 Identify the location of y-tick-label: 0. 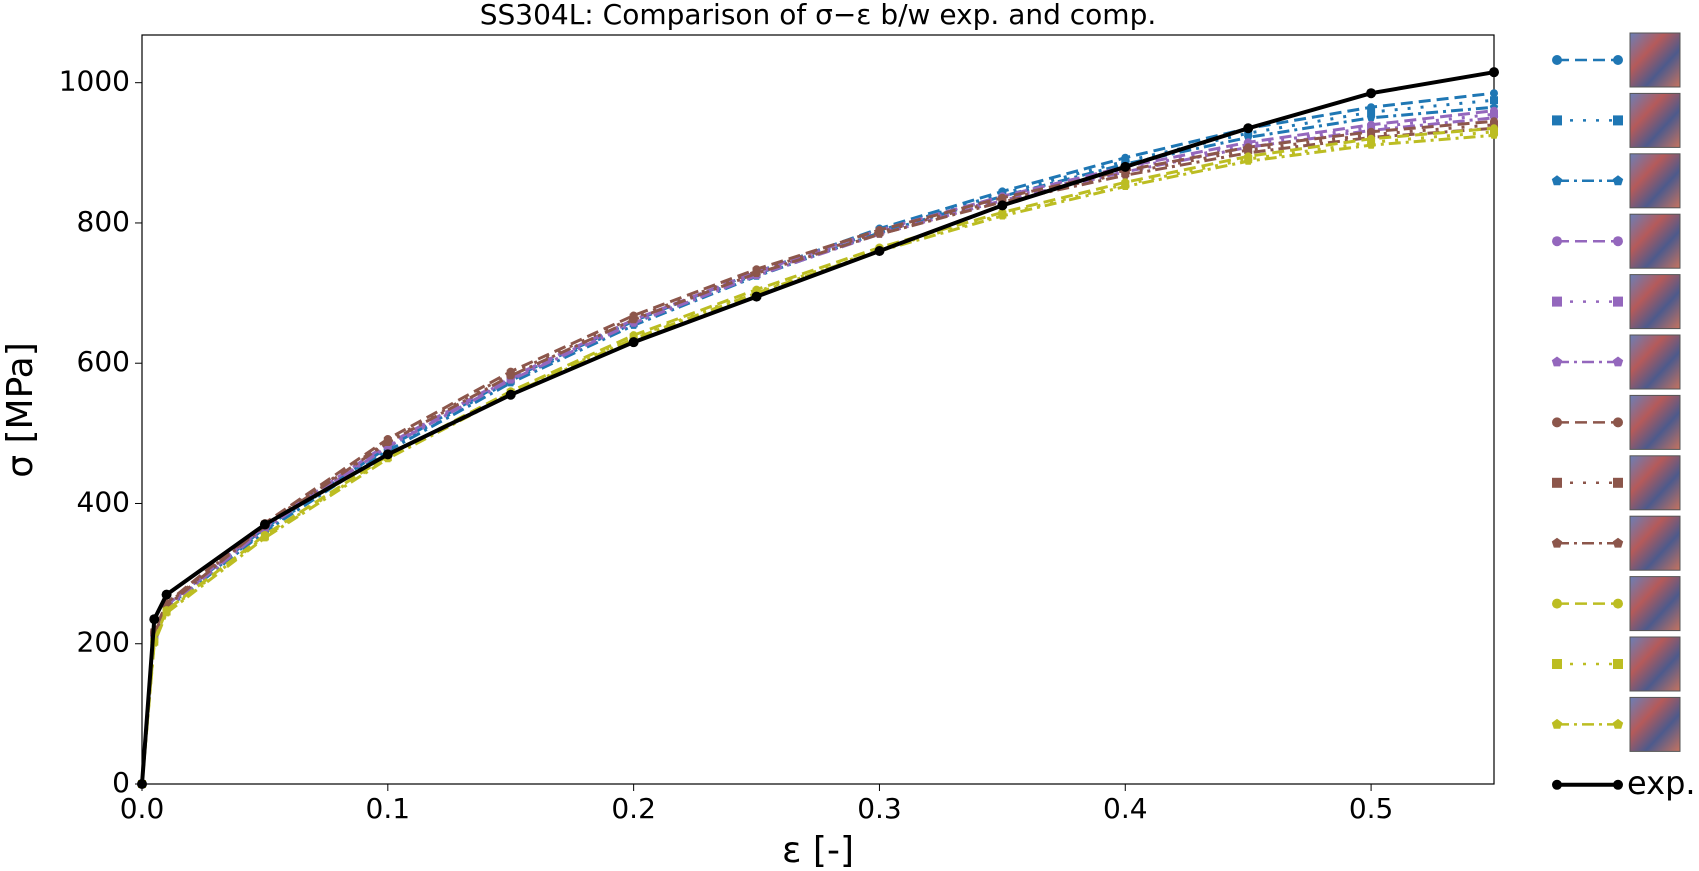
(121, 782).